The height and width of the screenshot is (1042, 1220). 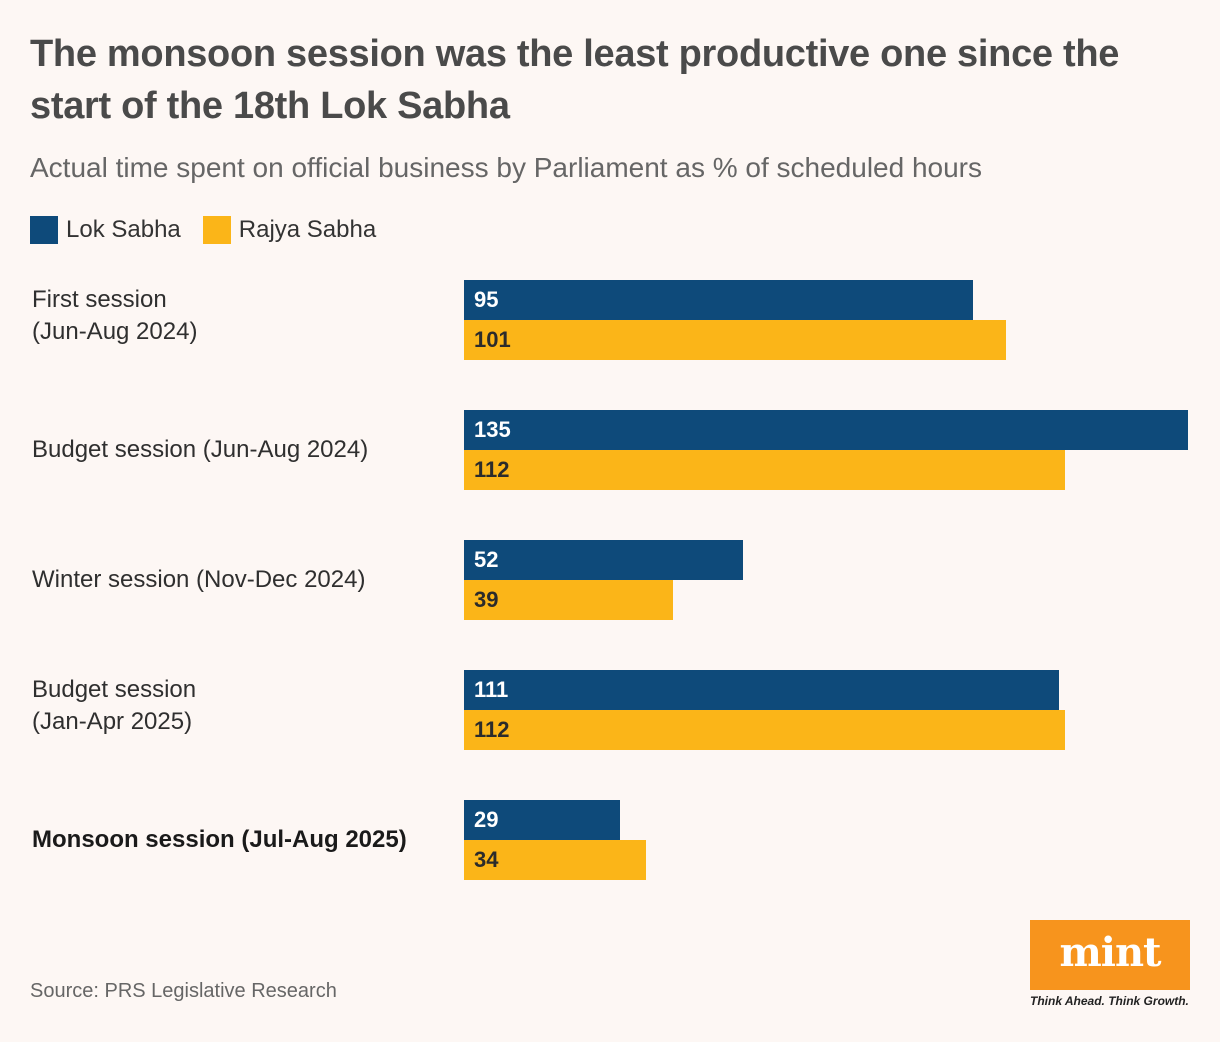 I want to click on value-label-rajya-sabha: 101, so click(x=492, y=339).